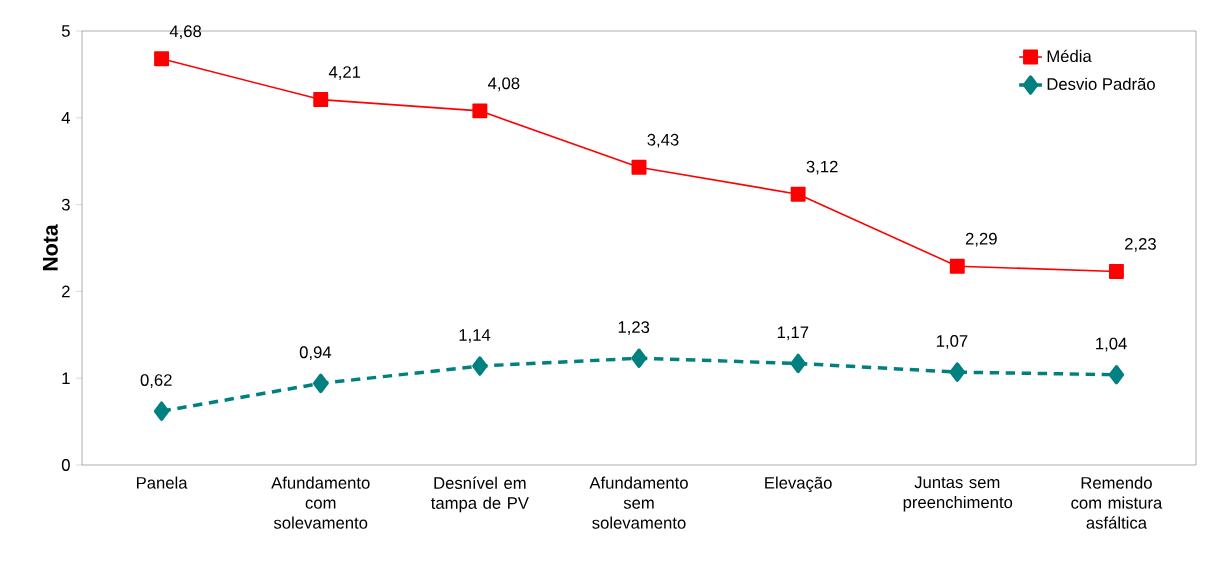  I want to click on data-label: 2,23, so click(1140, 244).